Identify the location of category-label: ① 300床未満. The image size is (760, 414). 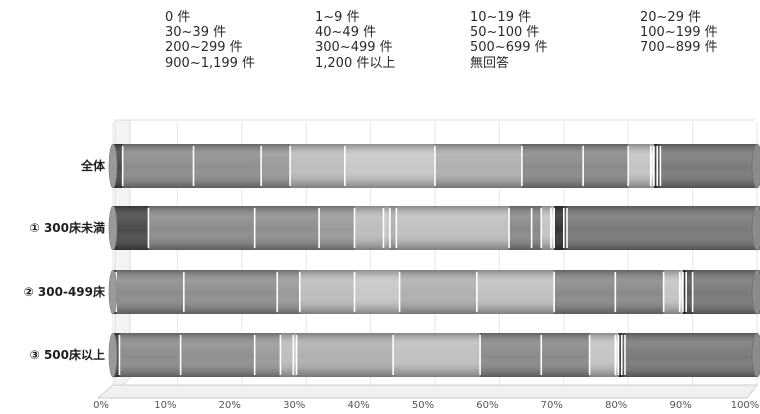
(67, 227).